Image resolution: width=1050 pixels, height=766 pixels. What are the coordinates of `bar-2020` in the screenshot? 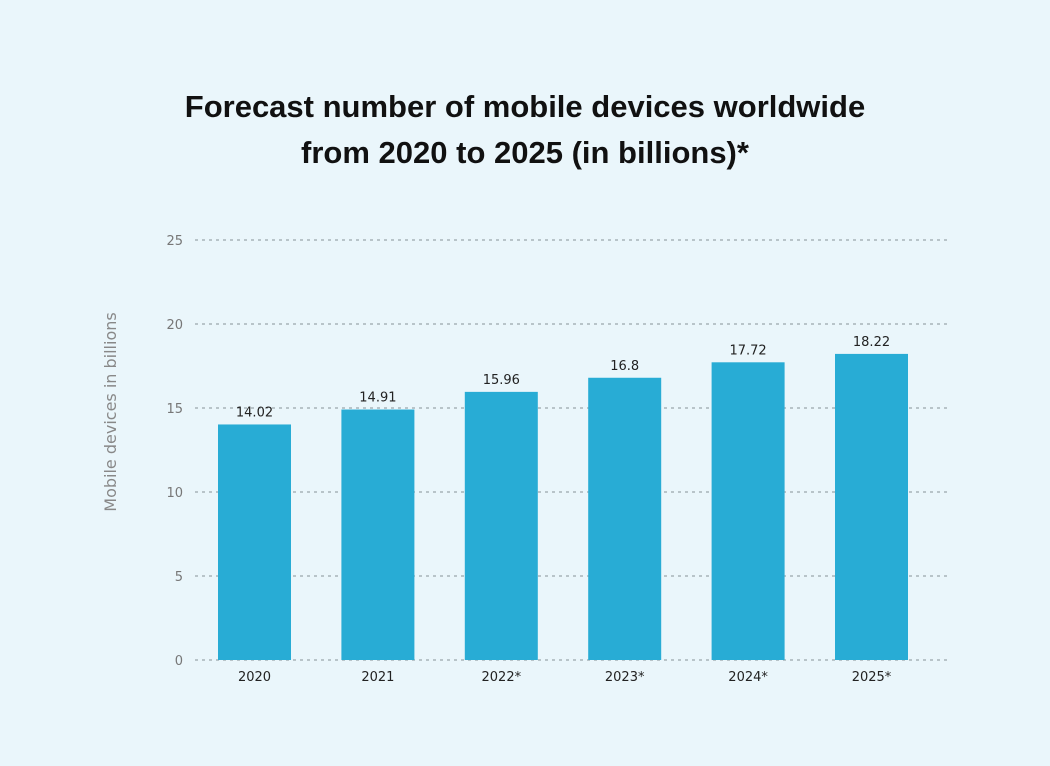 It's located at (254, 542).